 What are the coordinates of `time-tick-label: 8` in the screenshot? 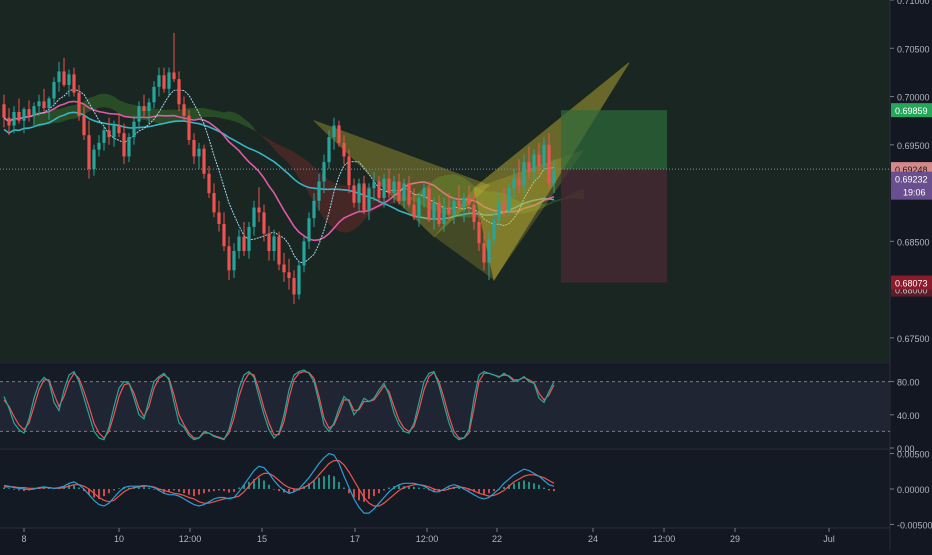 It's located at (23, 539).